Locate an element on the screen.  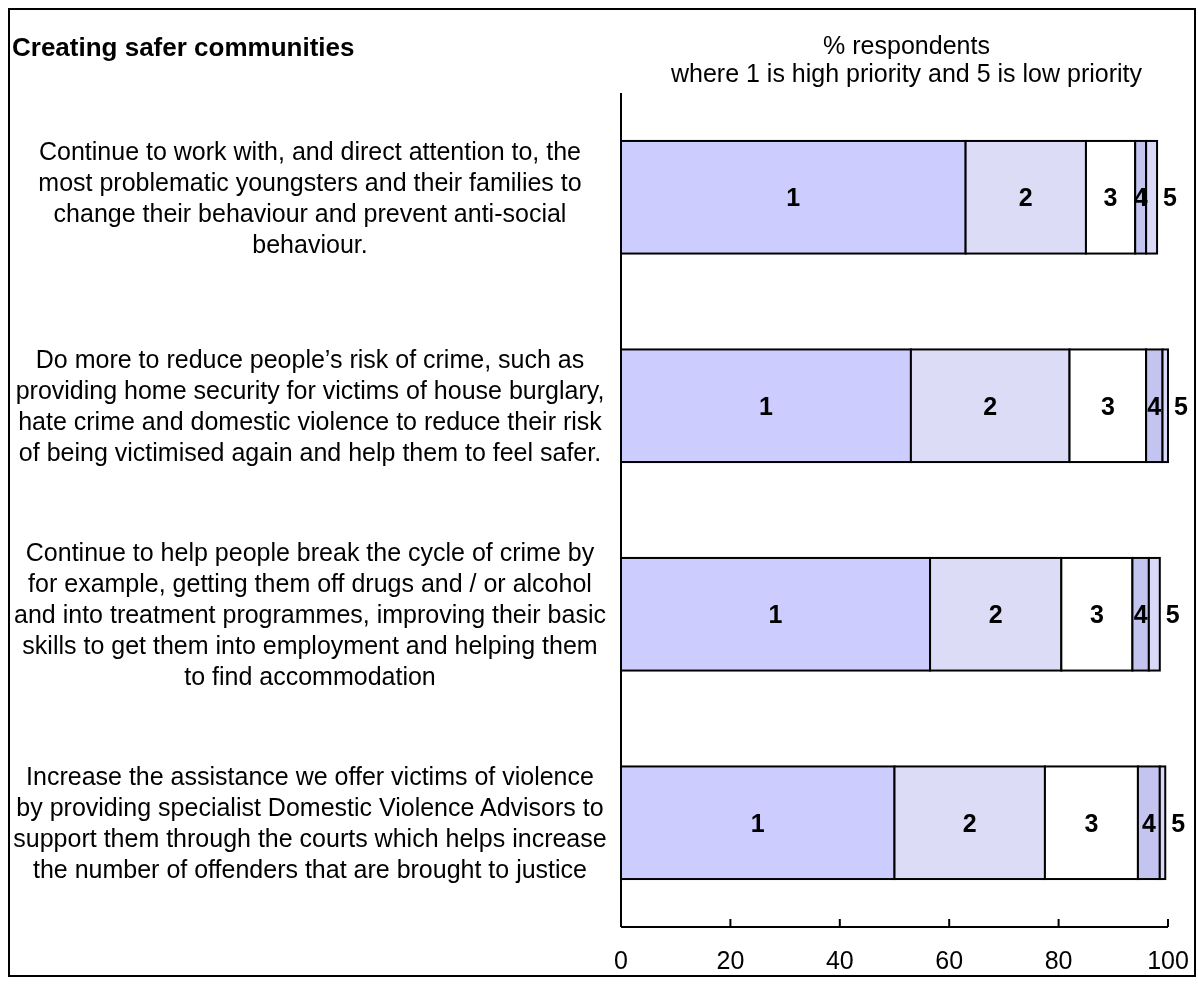
y-tick-label: Continue to help people break the cycle of crime by for example, getting them off drugs and / or alcohol and into treatment programmes, improving their basic skills to get them into employment and helping them to find accommodation is located at coordinates (310, 614).